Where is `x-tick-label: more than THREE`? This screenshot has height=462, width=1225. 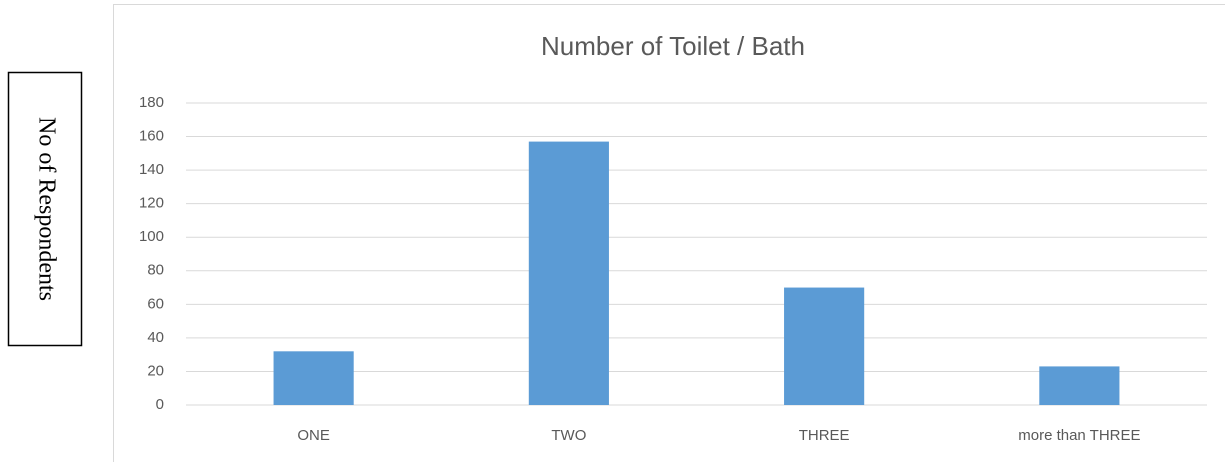 x-tick-label: more than THREE is located at coordinates (1079, 435).